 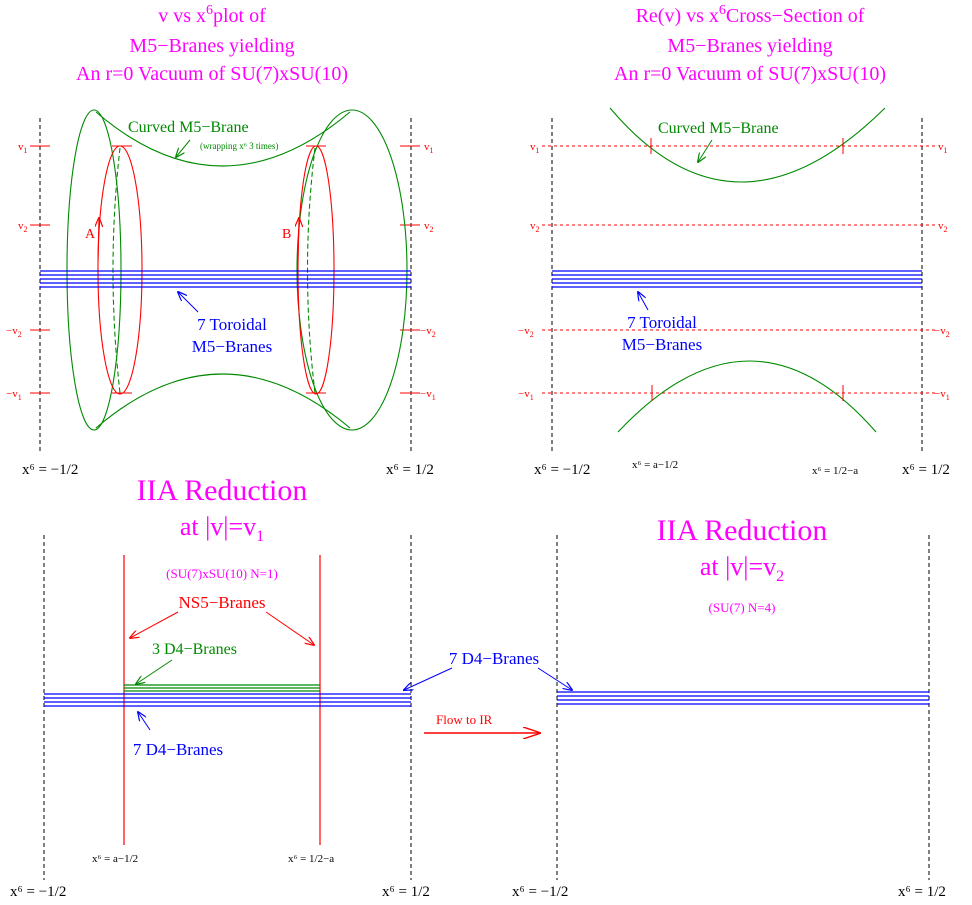 I want to click on panel-tl-title-line1: v vs x6plot of, so click(x=212, y=15).